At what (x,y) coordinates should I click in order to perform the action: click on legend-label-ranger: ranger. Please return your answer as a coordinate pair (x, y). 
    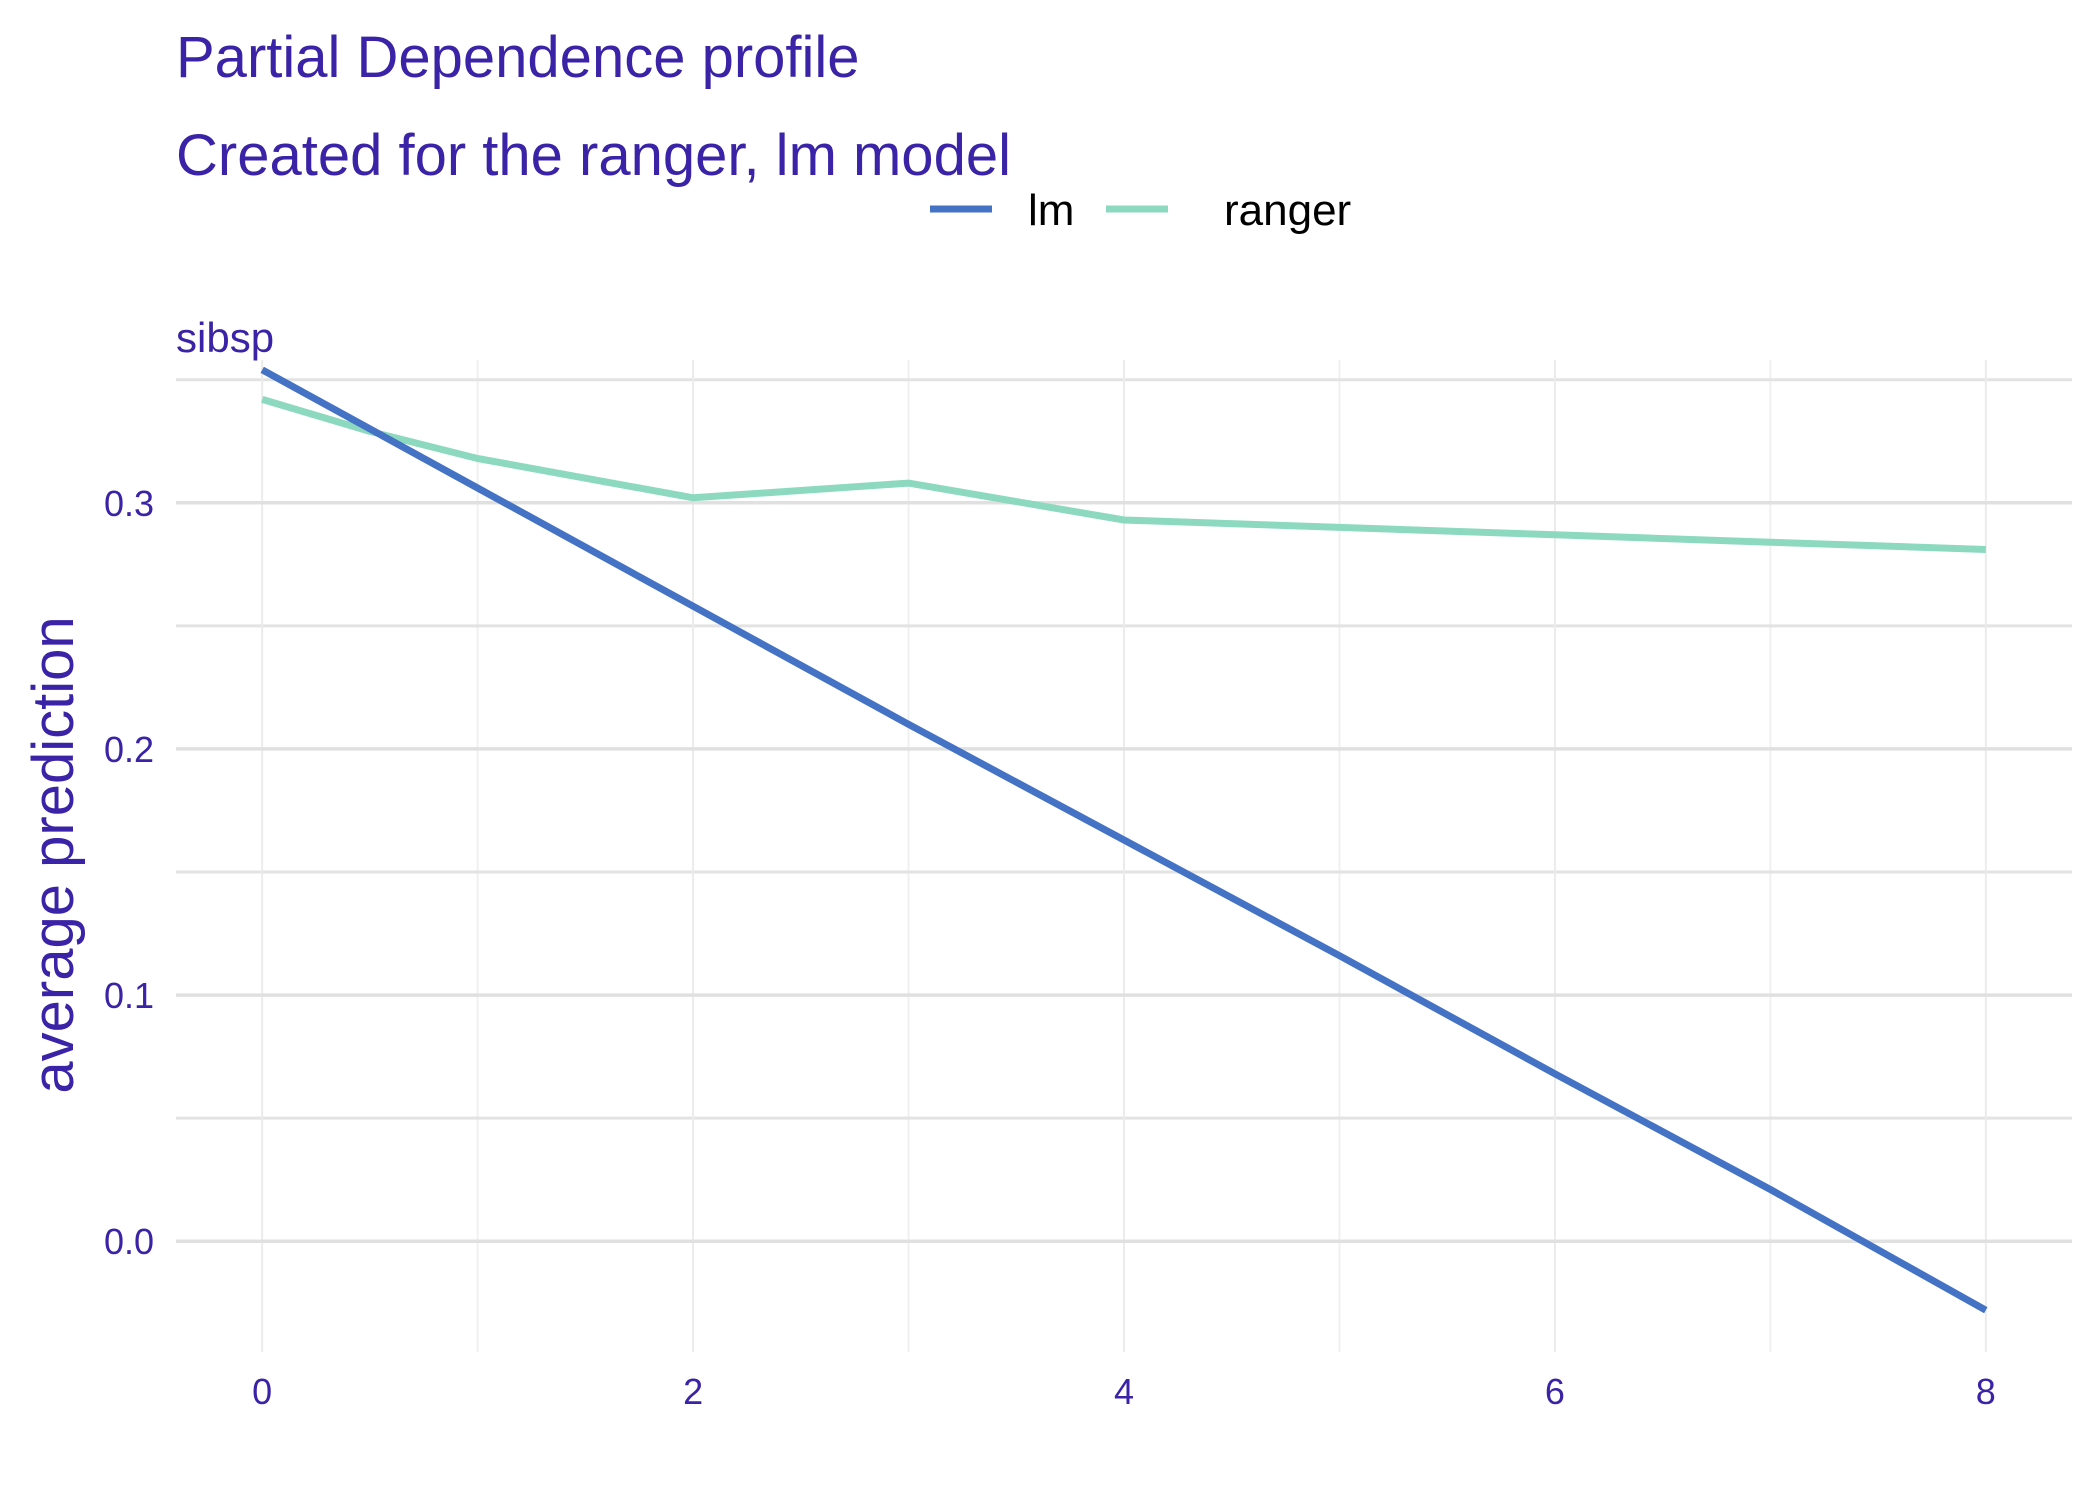
    Looking at the image, I should click on (1287, 210).